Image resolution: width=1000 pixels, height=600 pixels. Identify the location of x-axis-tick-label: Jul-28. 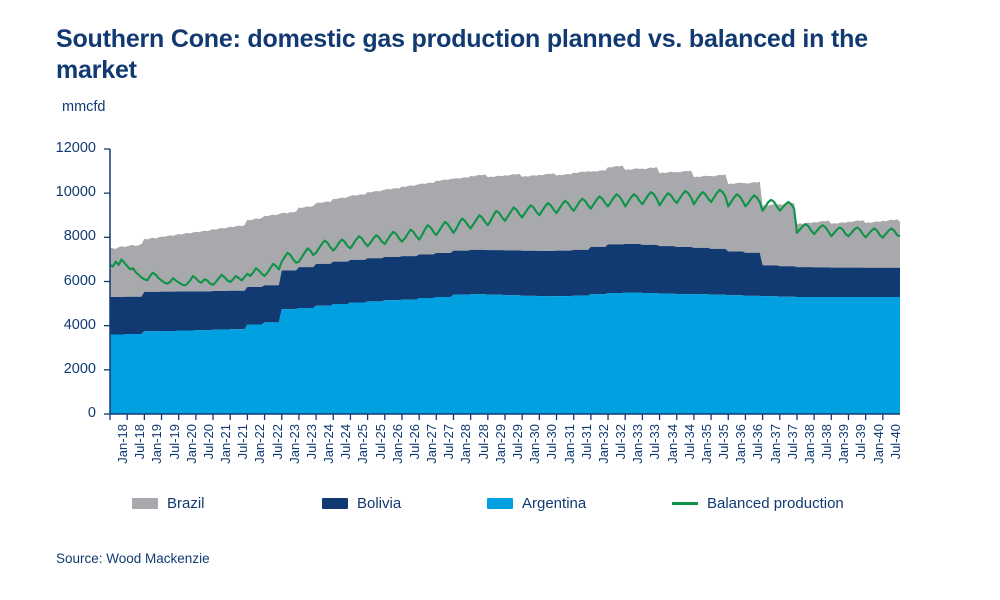
(483, 442).